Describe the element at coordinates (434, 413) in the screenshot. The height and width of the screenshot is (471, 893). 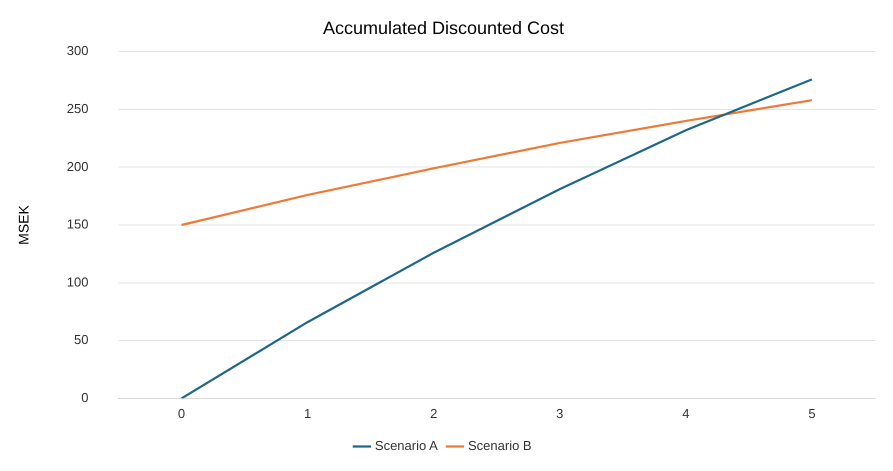
I see `x-tick-label: 2` at that location.